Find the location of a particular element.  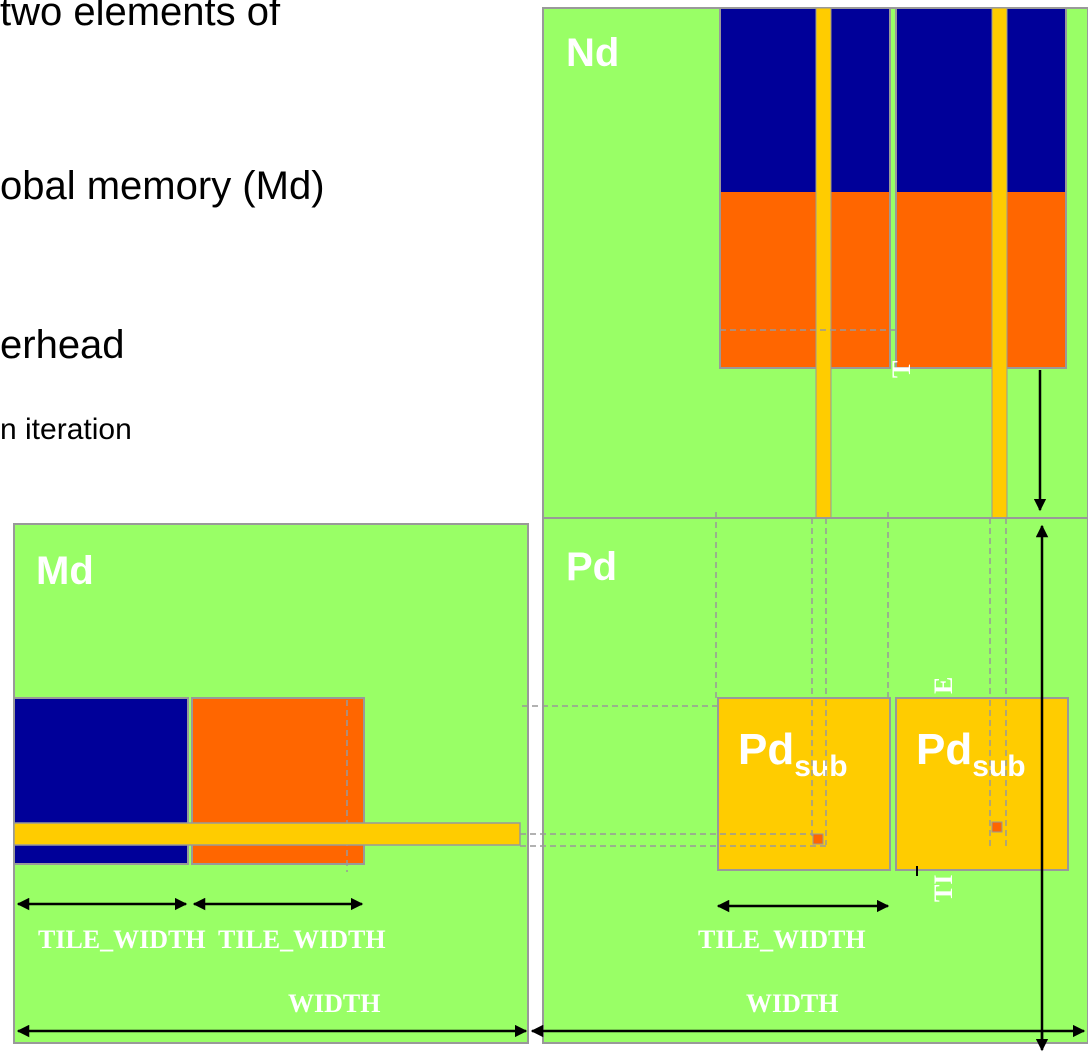

nd-label: Nd is located at coordinates (592, 53).